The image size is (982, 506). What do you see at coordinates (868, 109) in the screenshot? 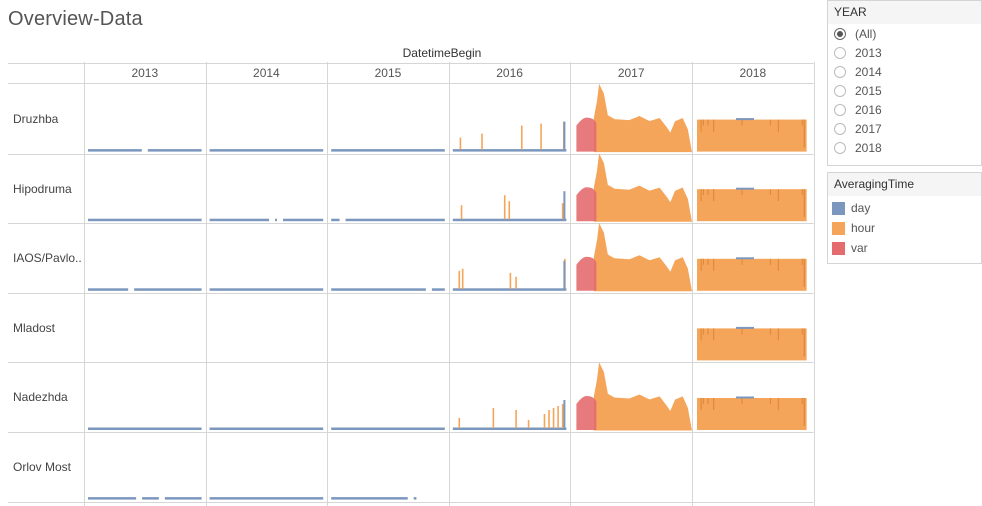
I see `year-filter-option-label: 2016` at bounding box center [868, 109].